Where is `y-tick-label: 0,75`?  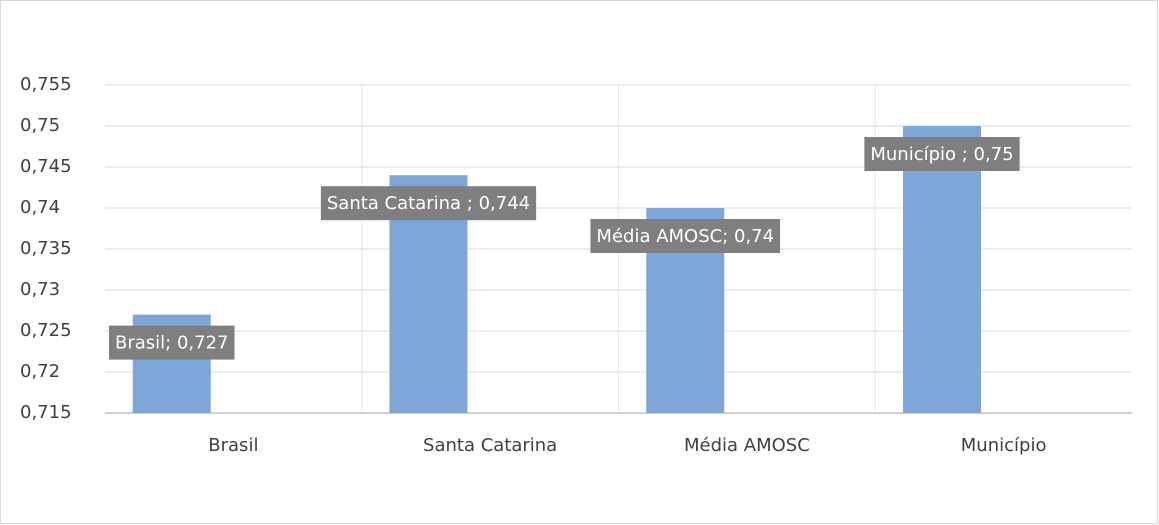
y-tick-label: 0,75 is located at coordinates (40, 125).